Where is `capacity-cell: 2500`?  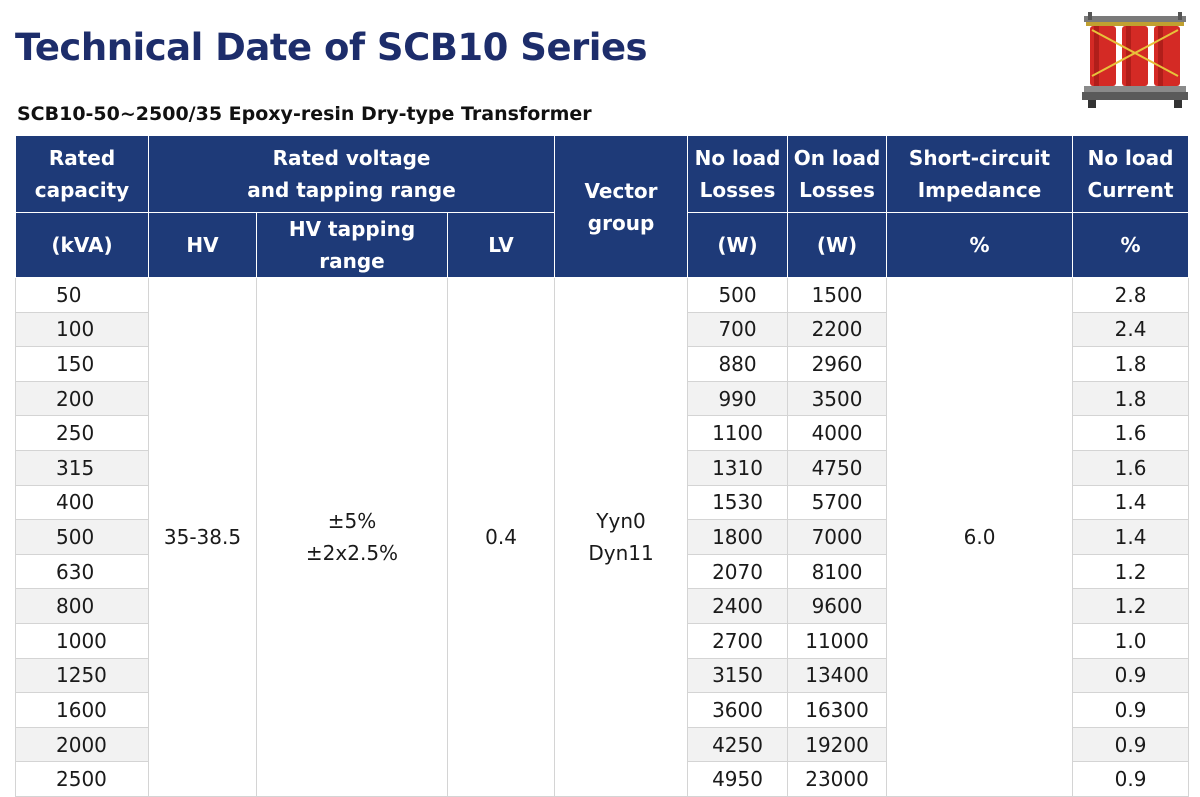 capacity-cell: 2500 is located at coordinates (82, 779).